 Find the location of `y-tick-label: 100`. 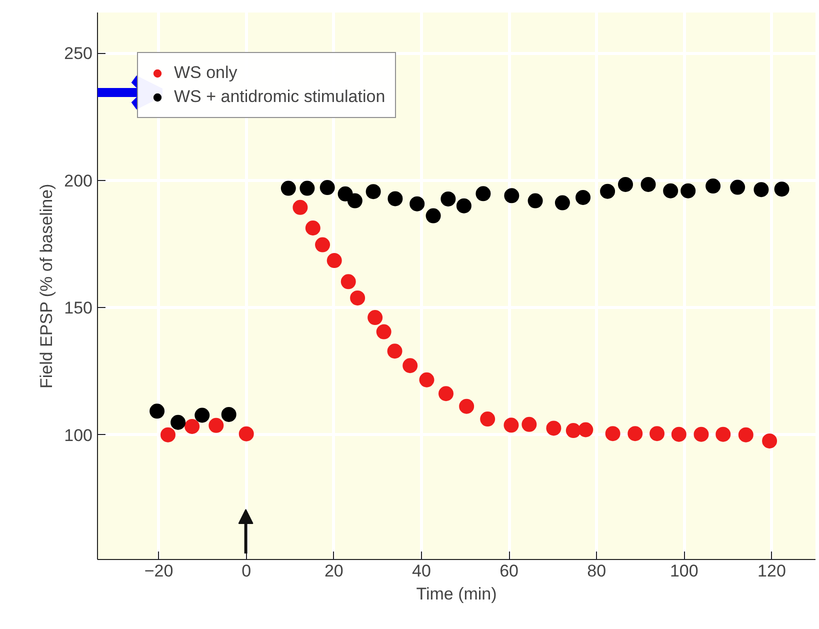

y-tick-label: 100 is located at coordinates (78, 435).